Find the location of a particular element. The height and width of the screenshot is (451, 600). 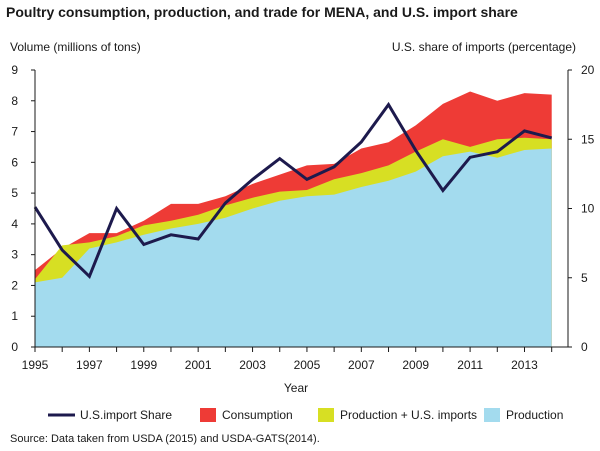

legend-item-u-s-import-share: U.S.import Share is located at coordinates (110, 415).